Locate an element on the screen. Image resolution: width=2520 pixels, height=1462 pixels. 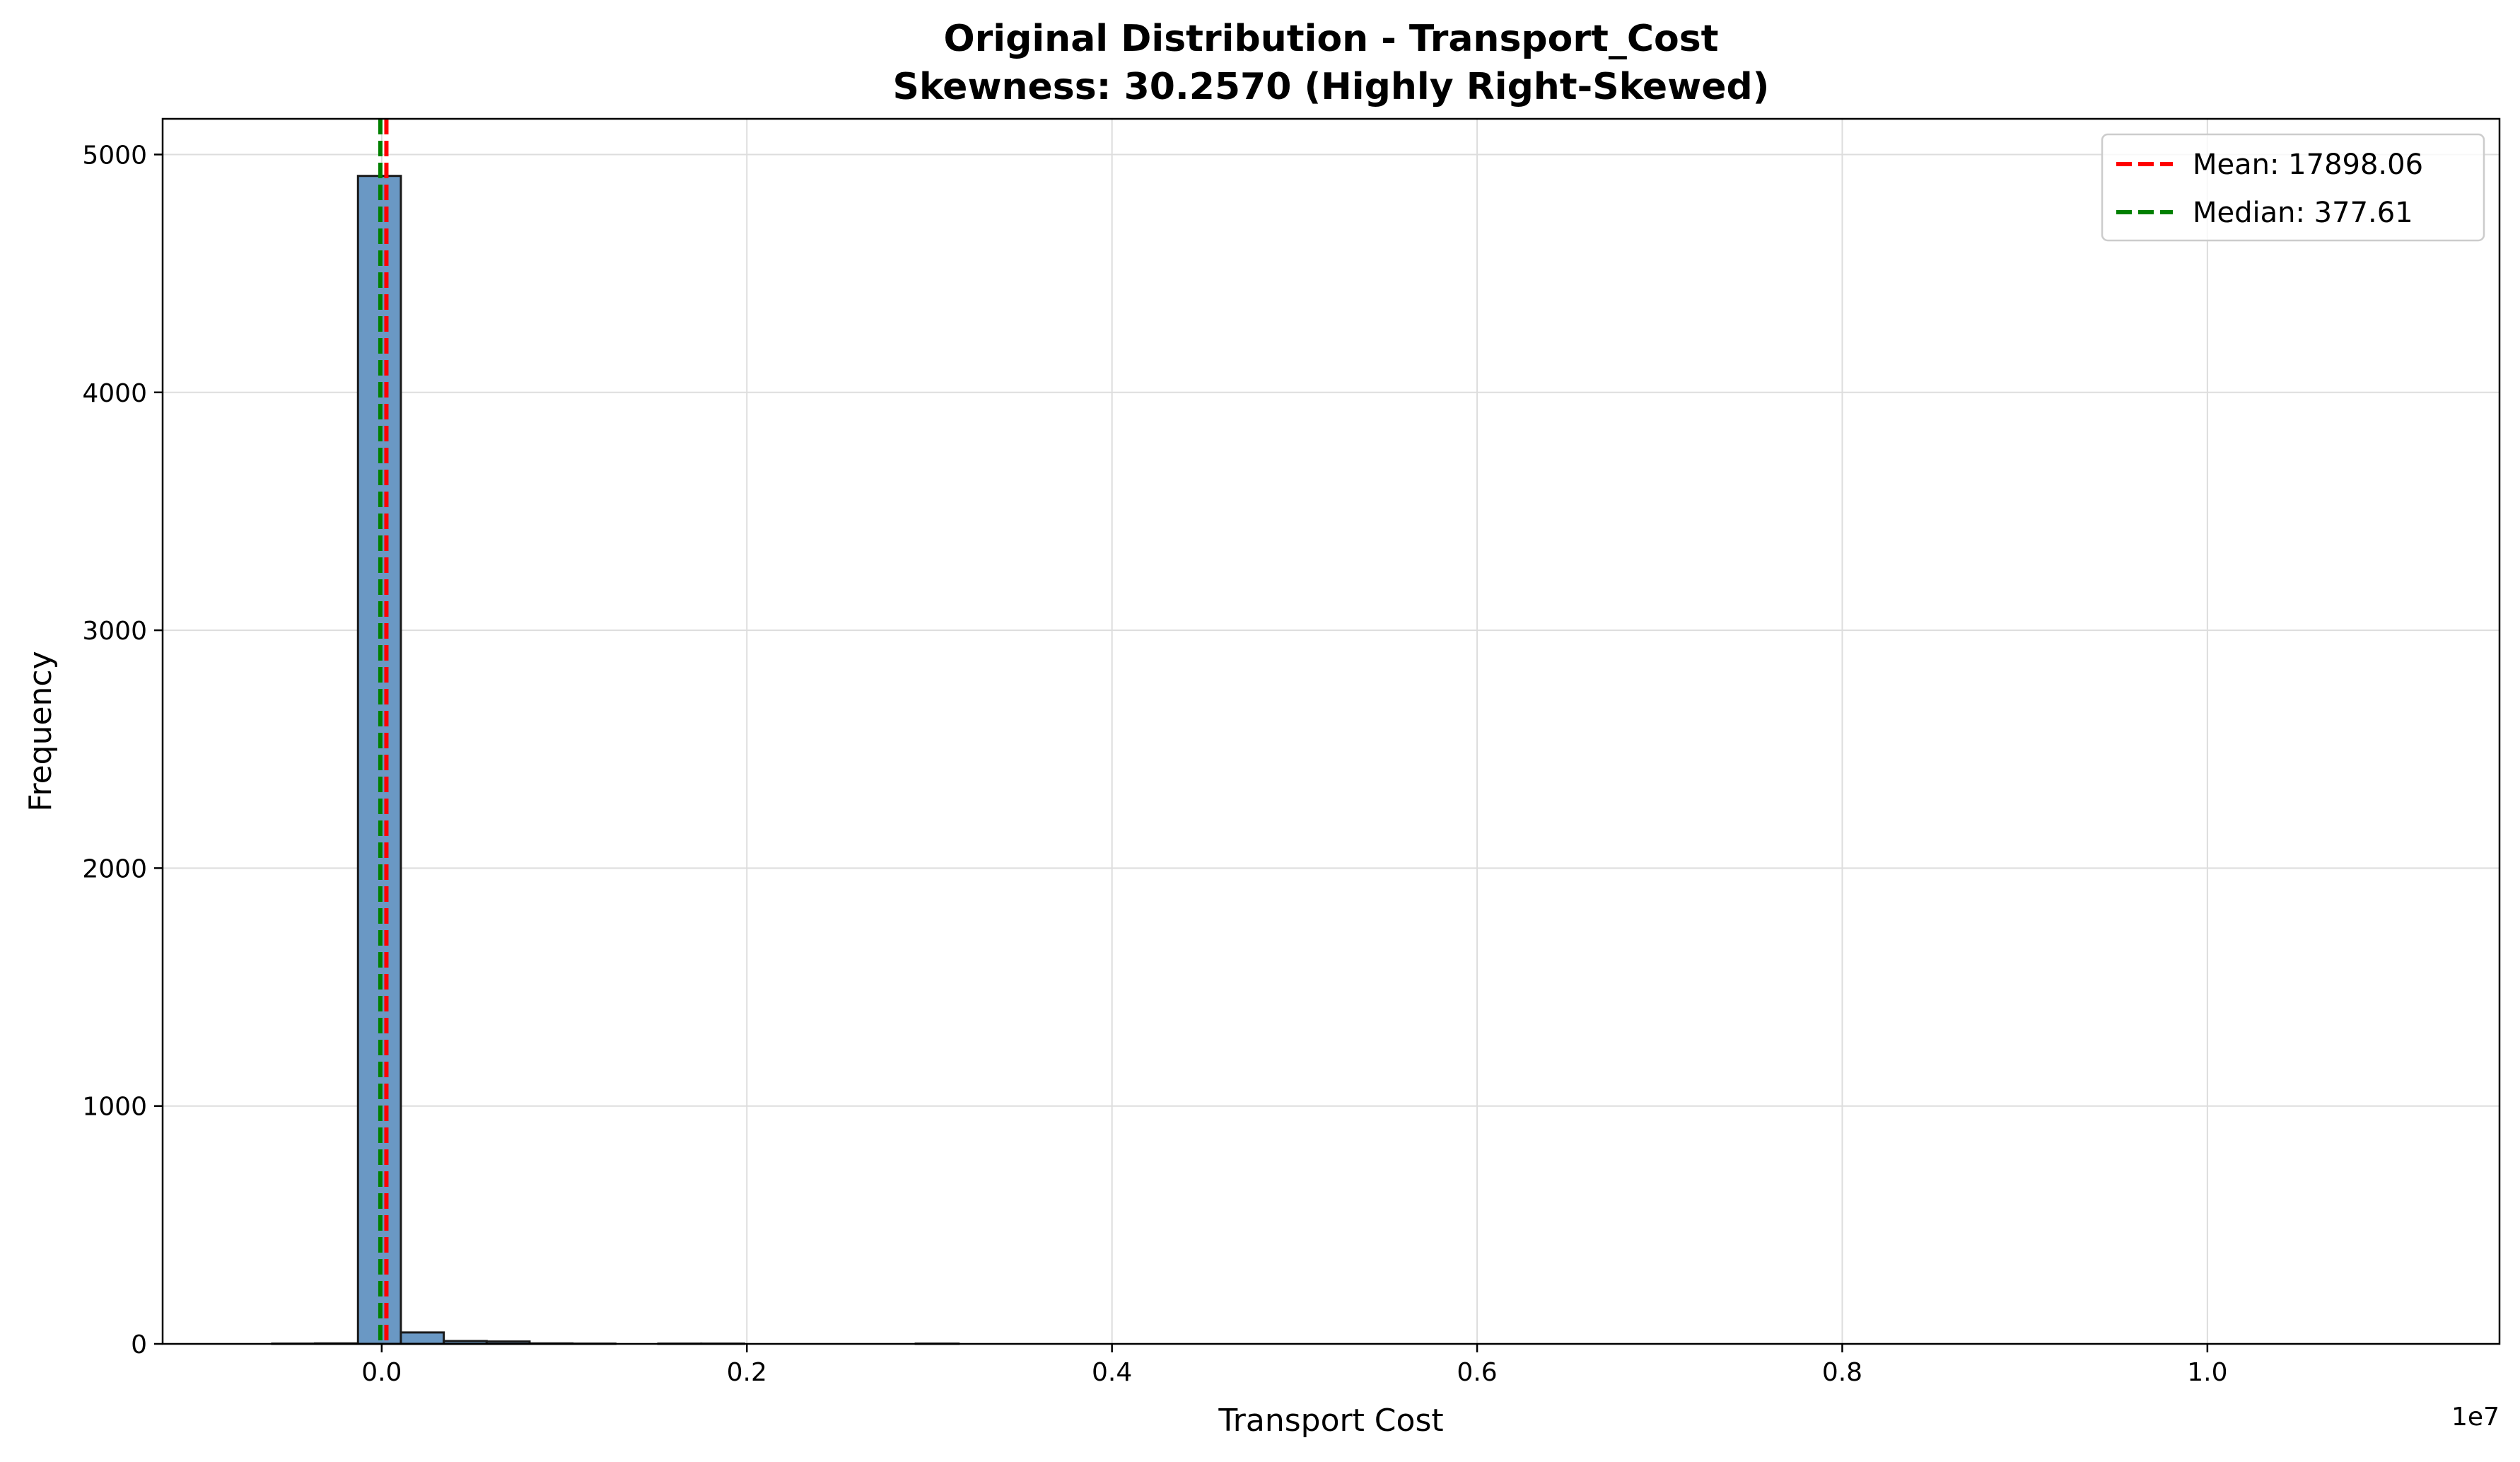
histogram-bar is located at coordinates (423, 1338).